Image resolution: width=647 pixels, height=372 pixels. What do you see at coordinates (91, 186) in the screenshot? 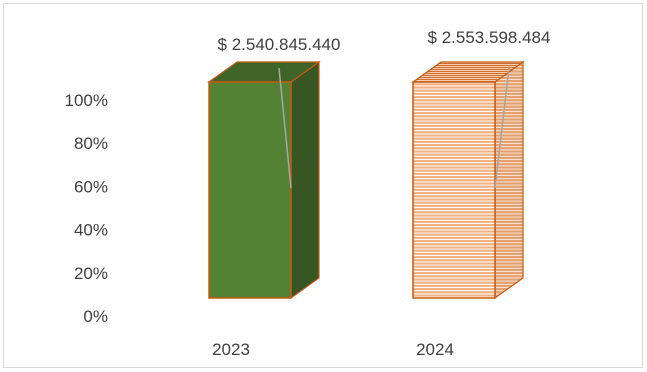
I see `y-tick-label: 60%` at bounding box center [91, 186].